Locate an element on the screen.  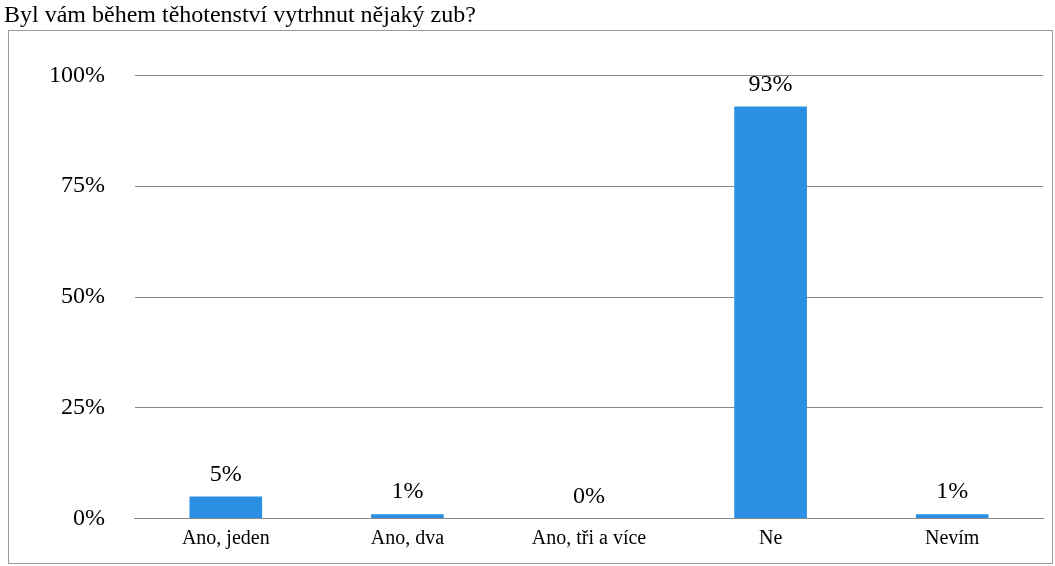
data-label: 93% is located at coordinates (770, 82).